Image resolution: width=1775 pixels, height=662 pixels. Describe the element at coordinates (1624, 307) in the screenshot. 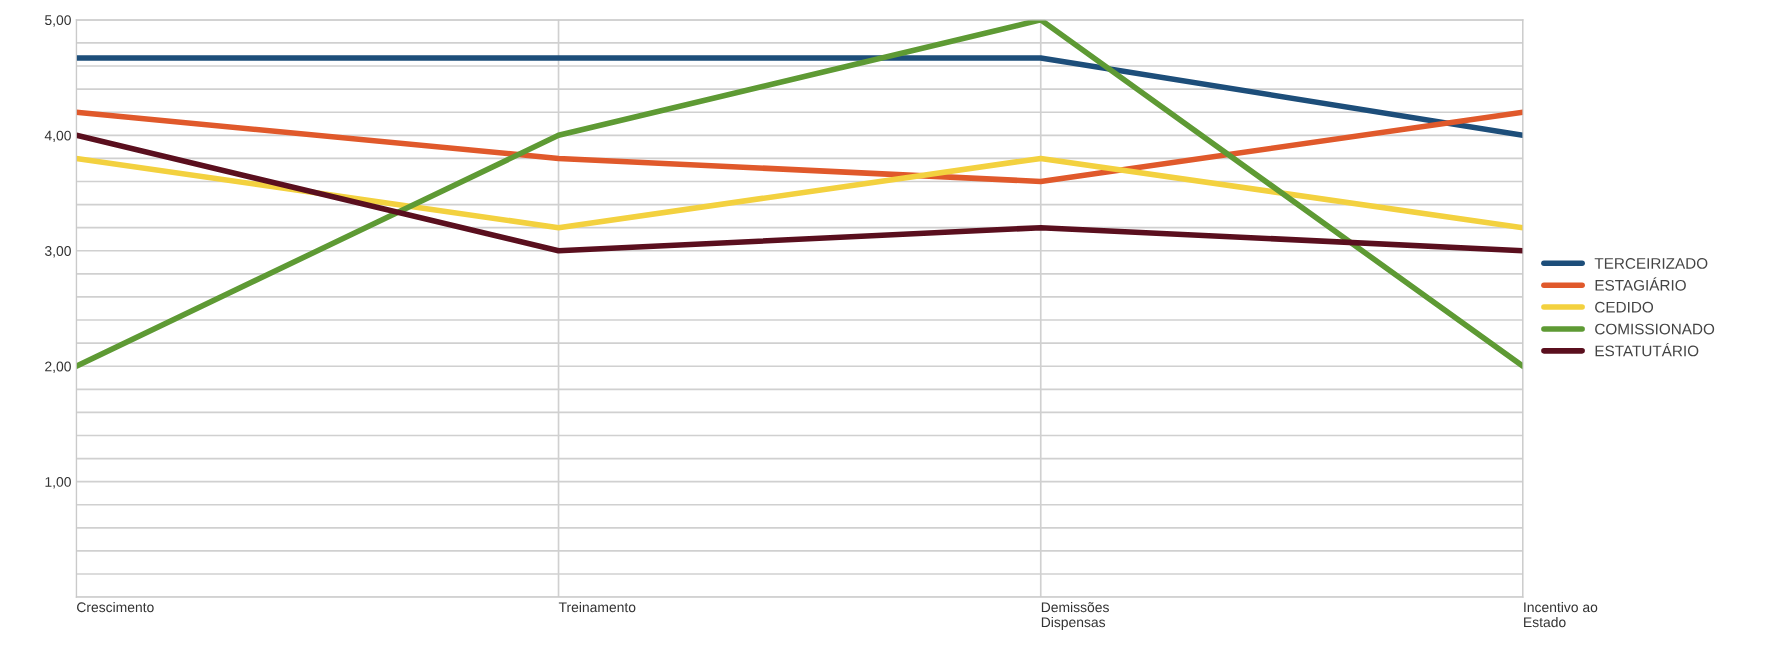

I see `legend-label: CEDIDO` at that location.